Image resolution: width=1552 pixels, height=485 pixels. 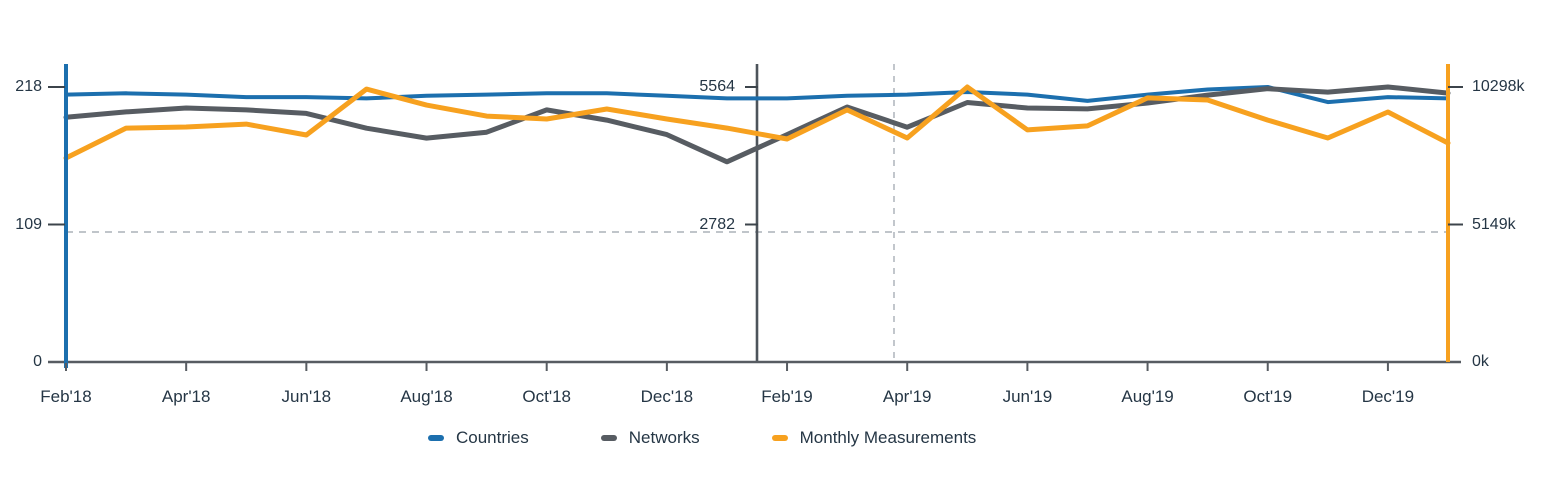 I want to click on x-tick-label: Apr'19, so click(x=907, y=396).